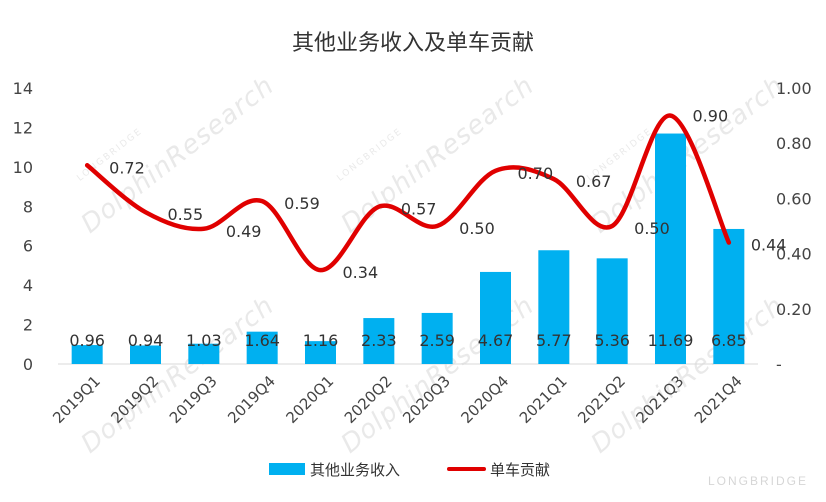 The height and width of the screenshot is (502, 826). Describe the element at coordinates (302, 203) in the screenshot. I see `line-value-label: 0.59` at that location.